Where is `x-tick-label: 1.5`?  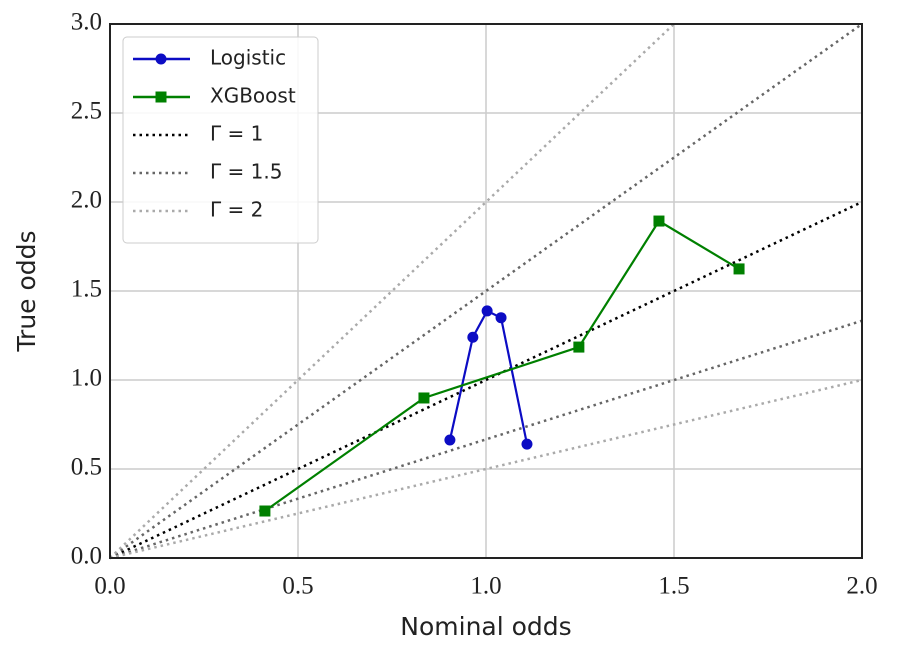 x-tick-label: 1.5 is located at coordinates (673, 586).